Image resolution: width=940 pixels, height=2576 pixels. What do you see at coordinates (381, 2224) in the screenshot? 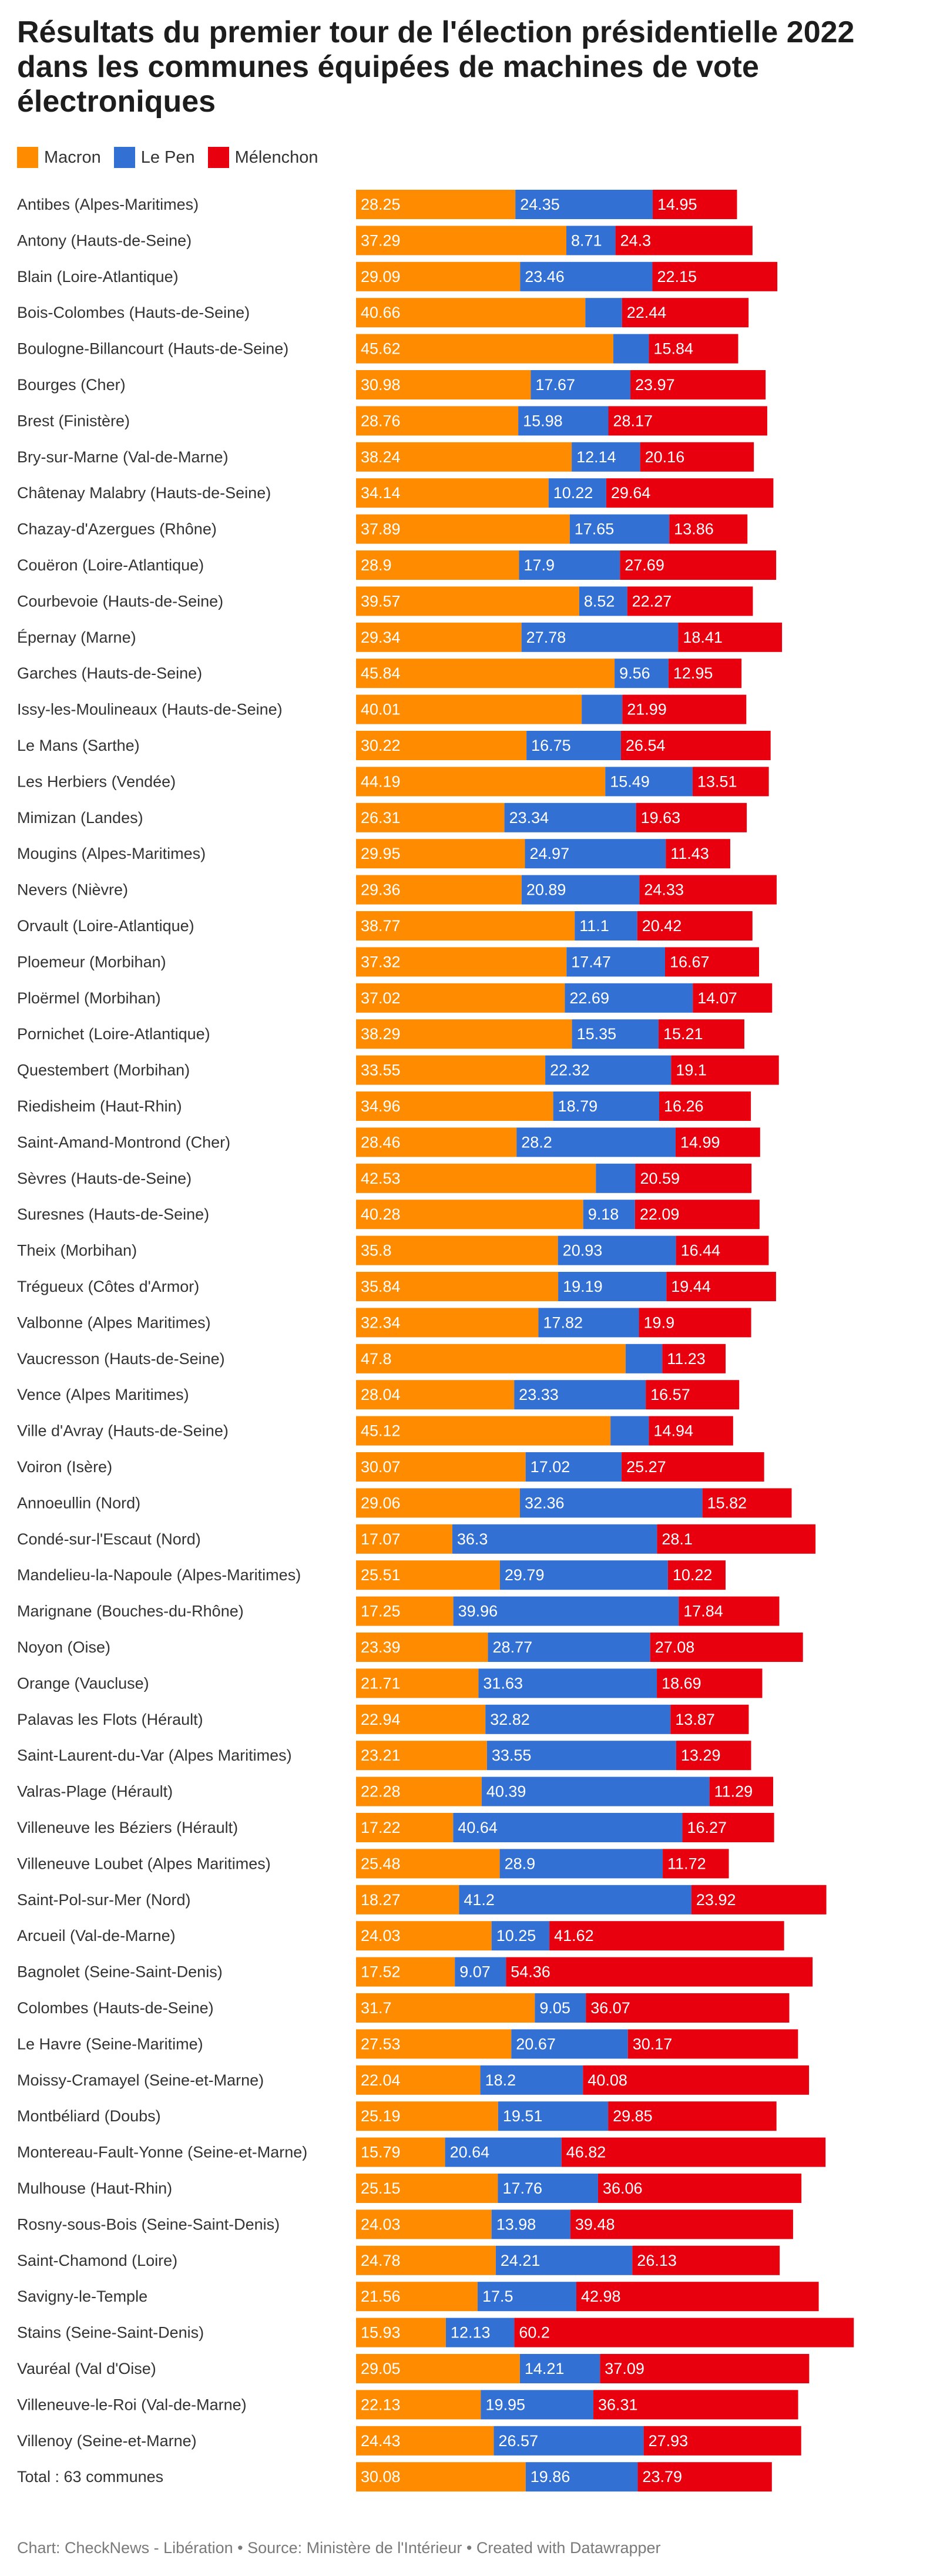
I see `data-label-macron: 24.03` at bounding box center [381, 2224].